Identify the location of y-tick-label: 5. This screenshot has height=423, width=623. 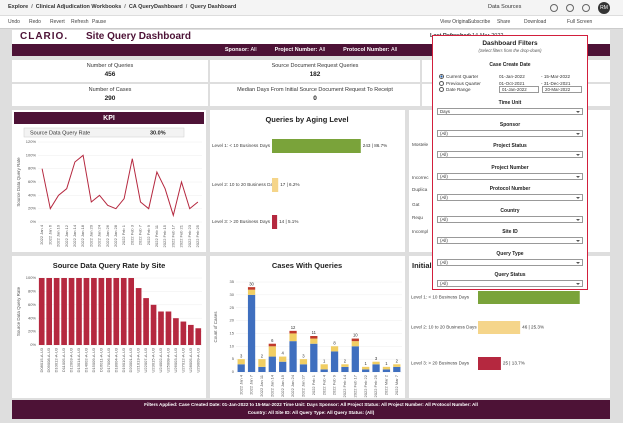
(233, 358).